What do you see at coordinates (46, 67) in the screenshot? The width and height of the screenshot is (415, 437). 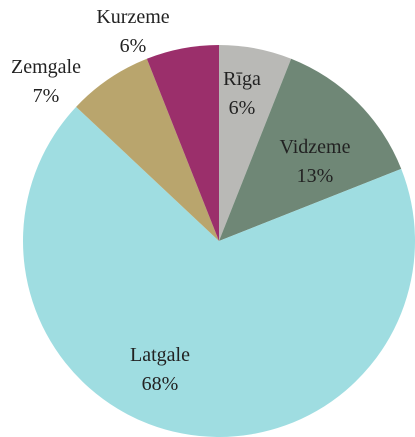 I see `slice-name: Zemgale` at bounding box center [46, 67].